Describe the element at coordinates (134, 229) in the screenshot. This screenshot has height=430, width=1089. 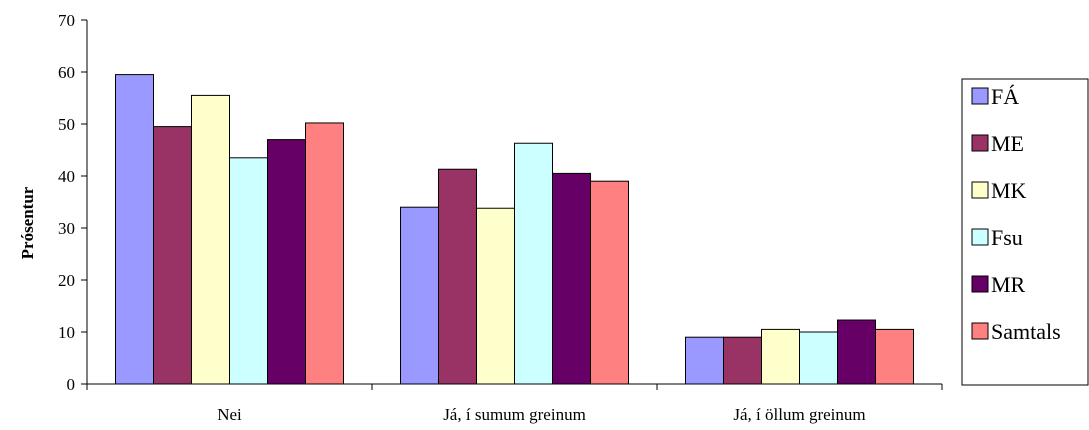
I see `bar-fá-1` at that location.